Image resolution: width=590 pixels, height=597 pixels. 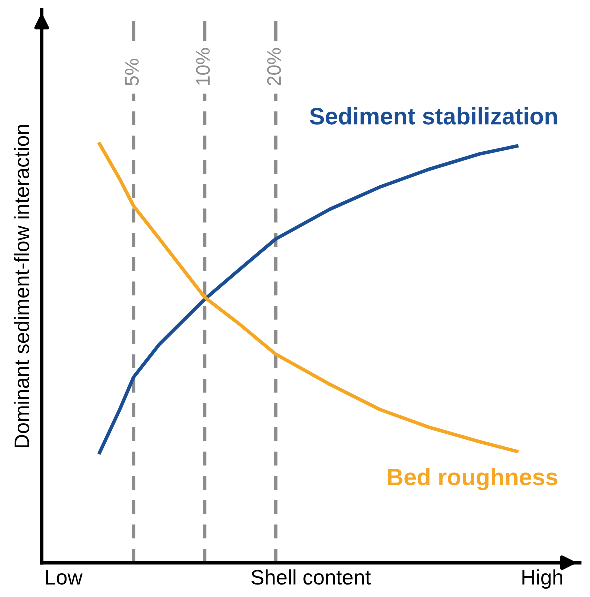 What do you see at coordinates (132, 72) in the screenshot?
I see `x-tick-label: 5%` at bounding box center [132, 72].